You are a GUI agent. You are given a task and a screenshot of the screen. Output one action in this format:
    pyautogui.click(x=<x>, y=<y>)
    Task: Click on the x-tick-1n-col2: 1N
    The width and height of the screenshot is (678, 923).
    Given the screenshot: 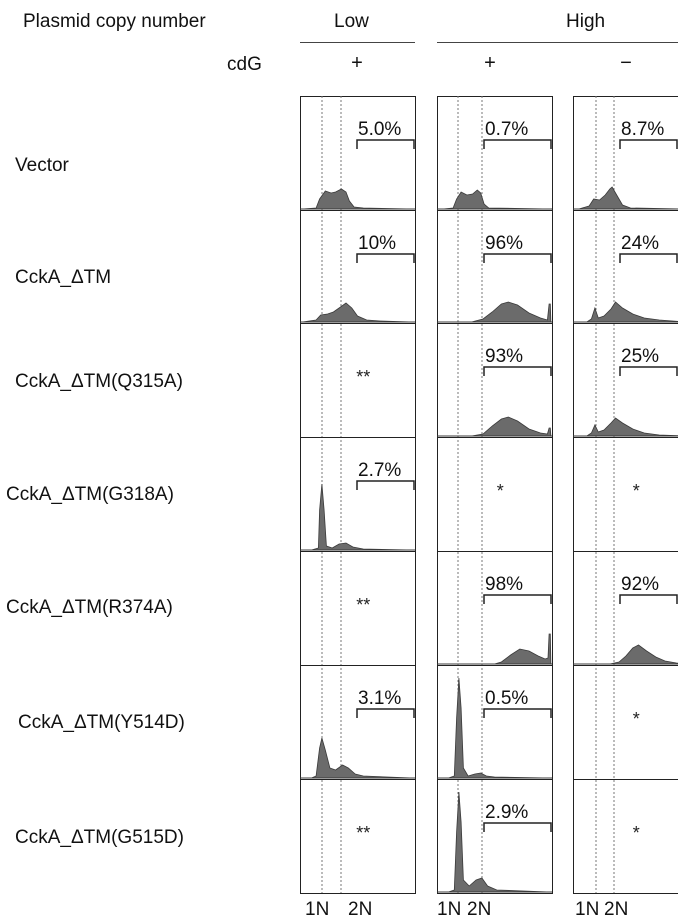 What is the action you would take?
    pyautogui.click(x=449, y=909)
    